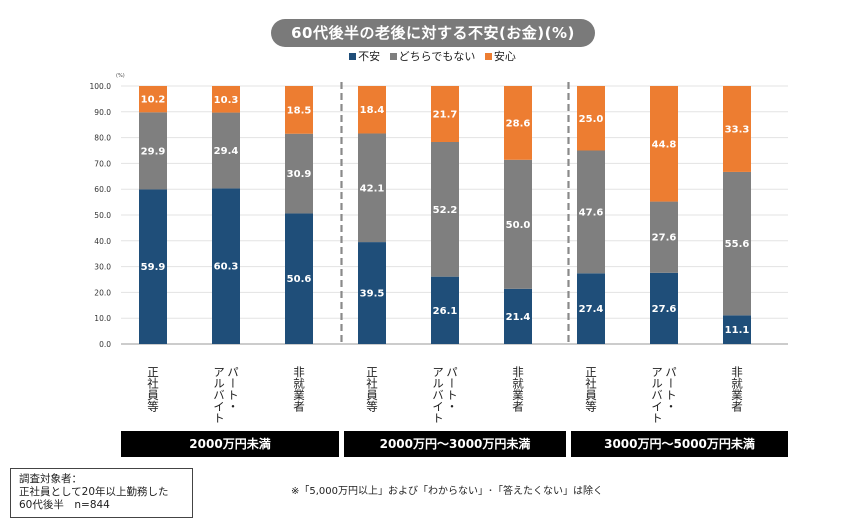 The width and height of the screenshot is (865, 530). What do you see at coordinates (102, 215) in the screenshot?
I see `y-tick-label: 50.0` at bounding box center [102, 215].